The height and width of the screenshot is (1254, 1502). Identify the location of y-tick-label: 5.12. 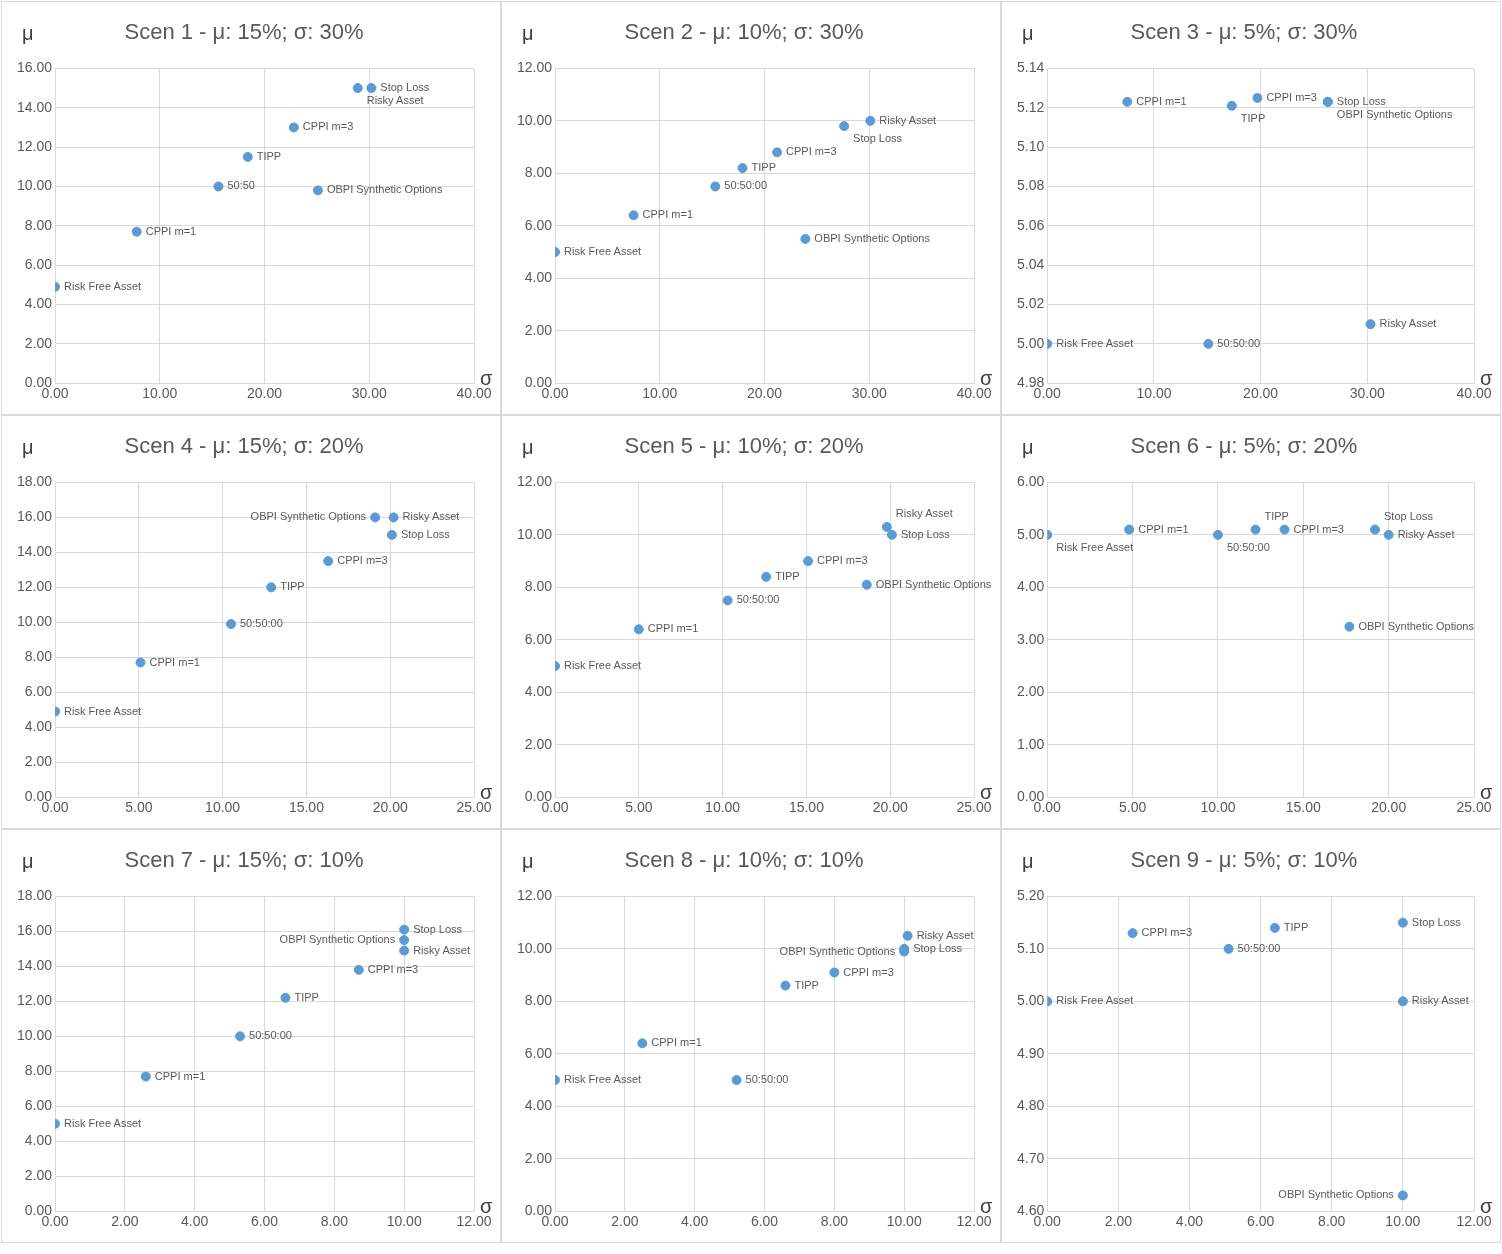
(1031, 106).